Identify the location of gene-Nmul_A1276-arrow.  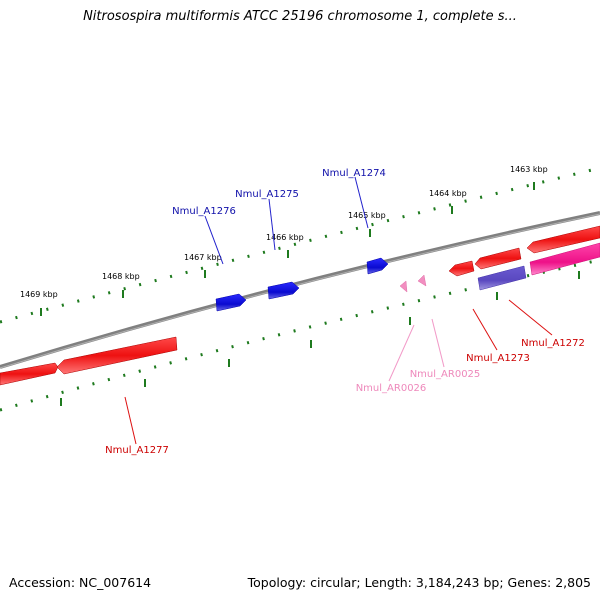
(231, 302).